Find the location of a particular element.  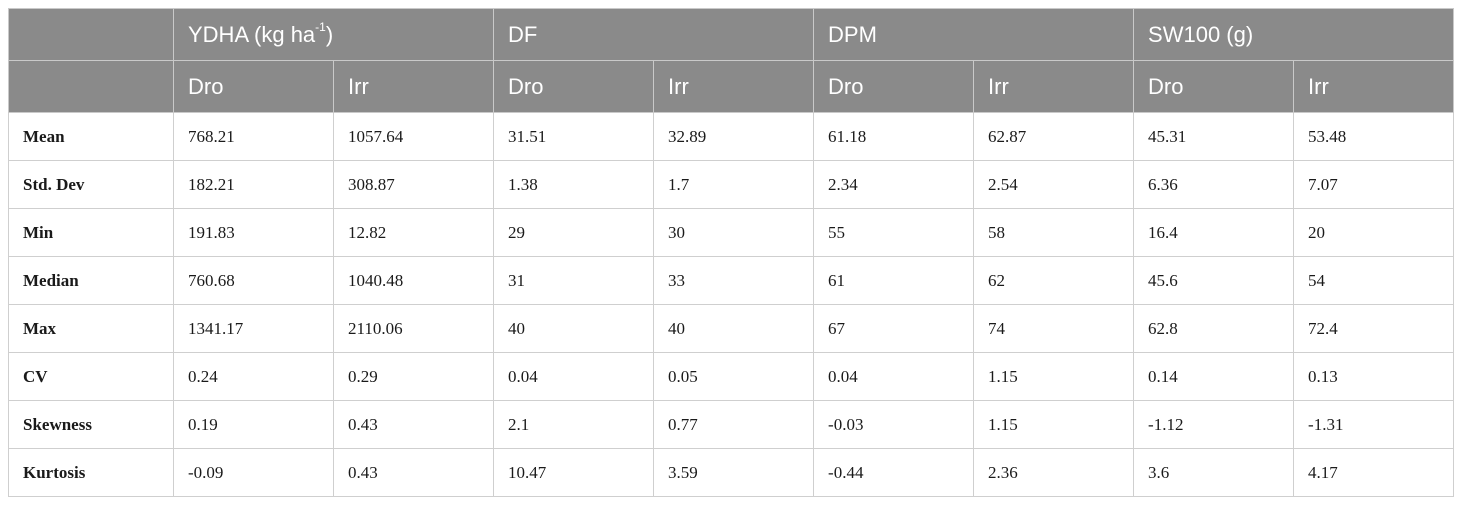

group-header-sw100: SW100 (g) is located at coordinates (1294, 34).